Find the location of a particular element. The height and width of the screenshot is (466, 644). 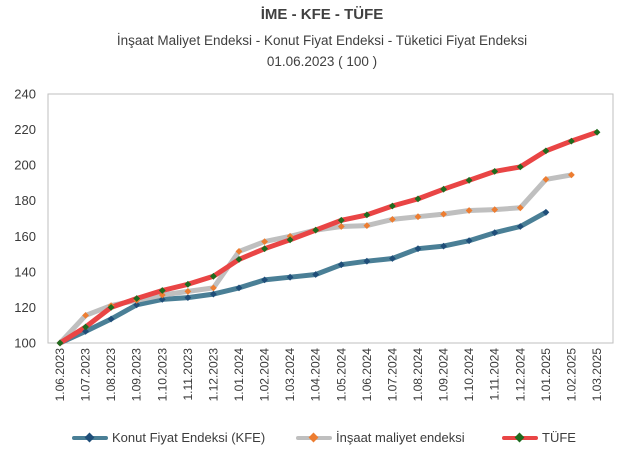

x-tick-label: 1.01.2025 is located at coordinates (546, 375).